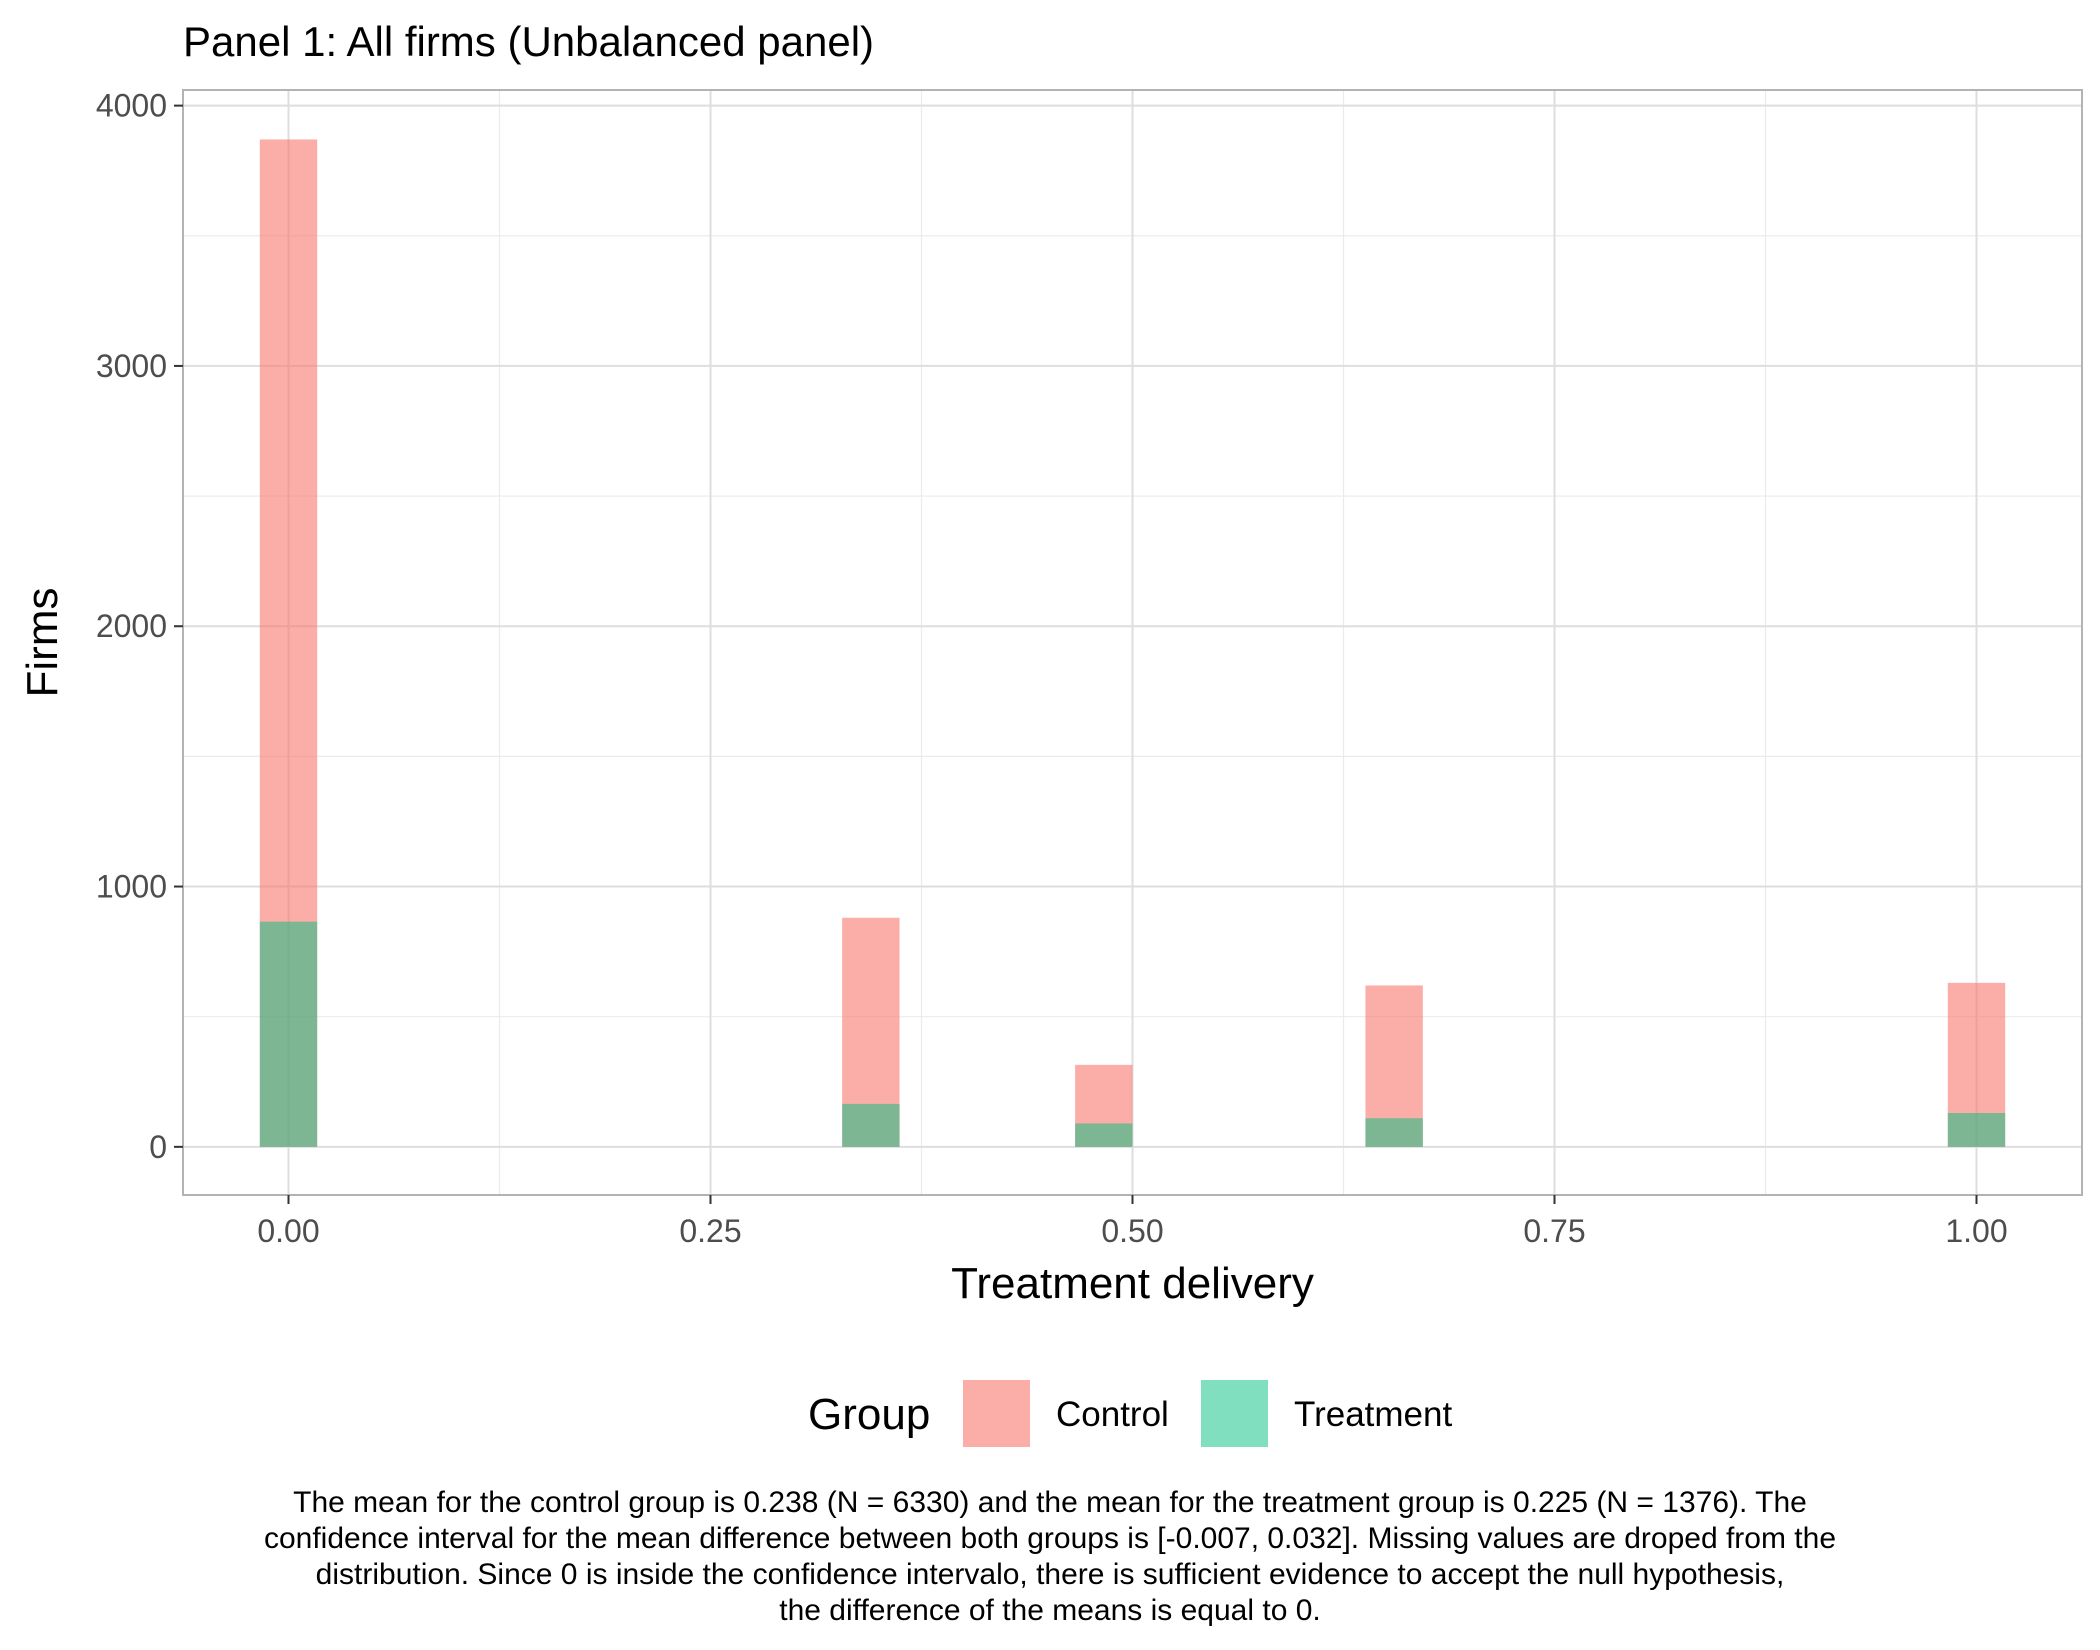  I want to click on legend-title: Group, so click(869, 1414).